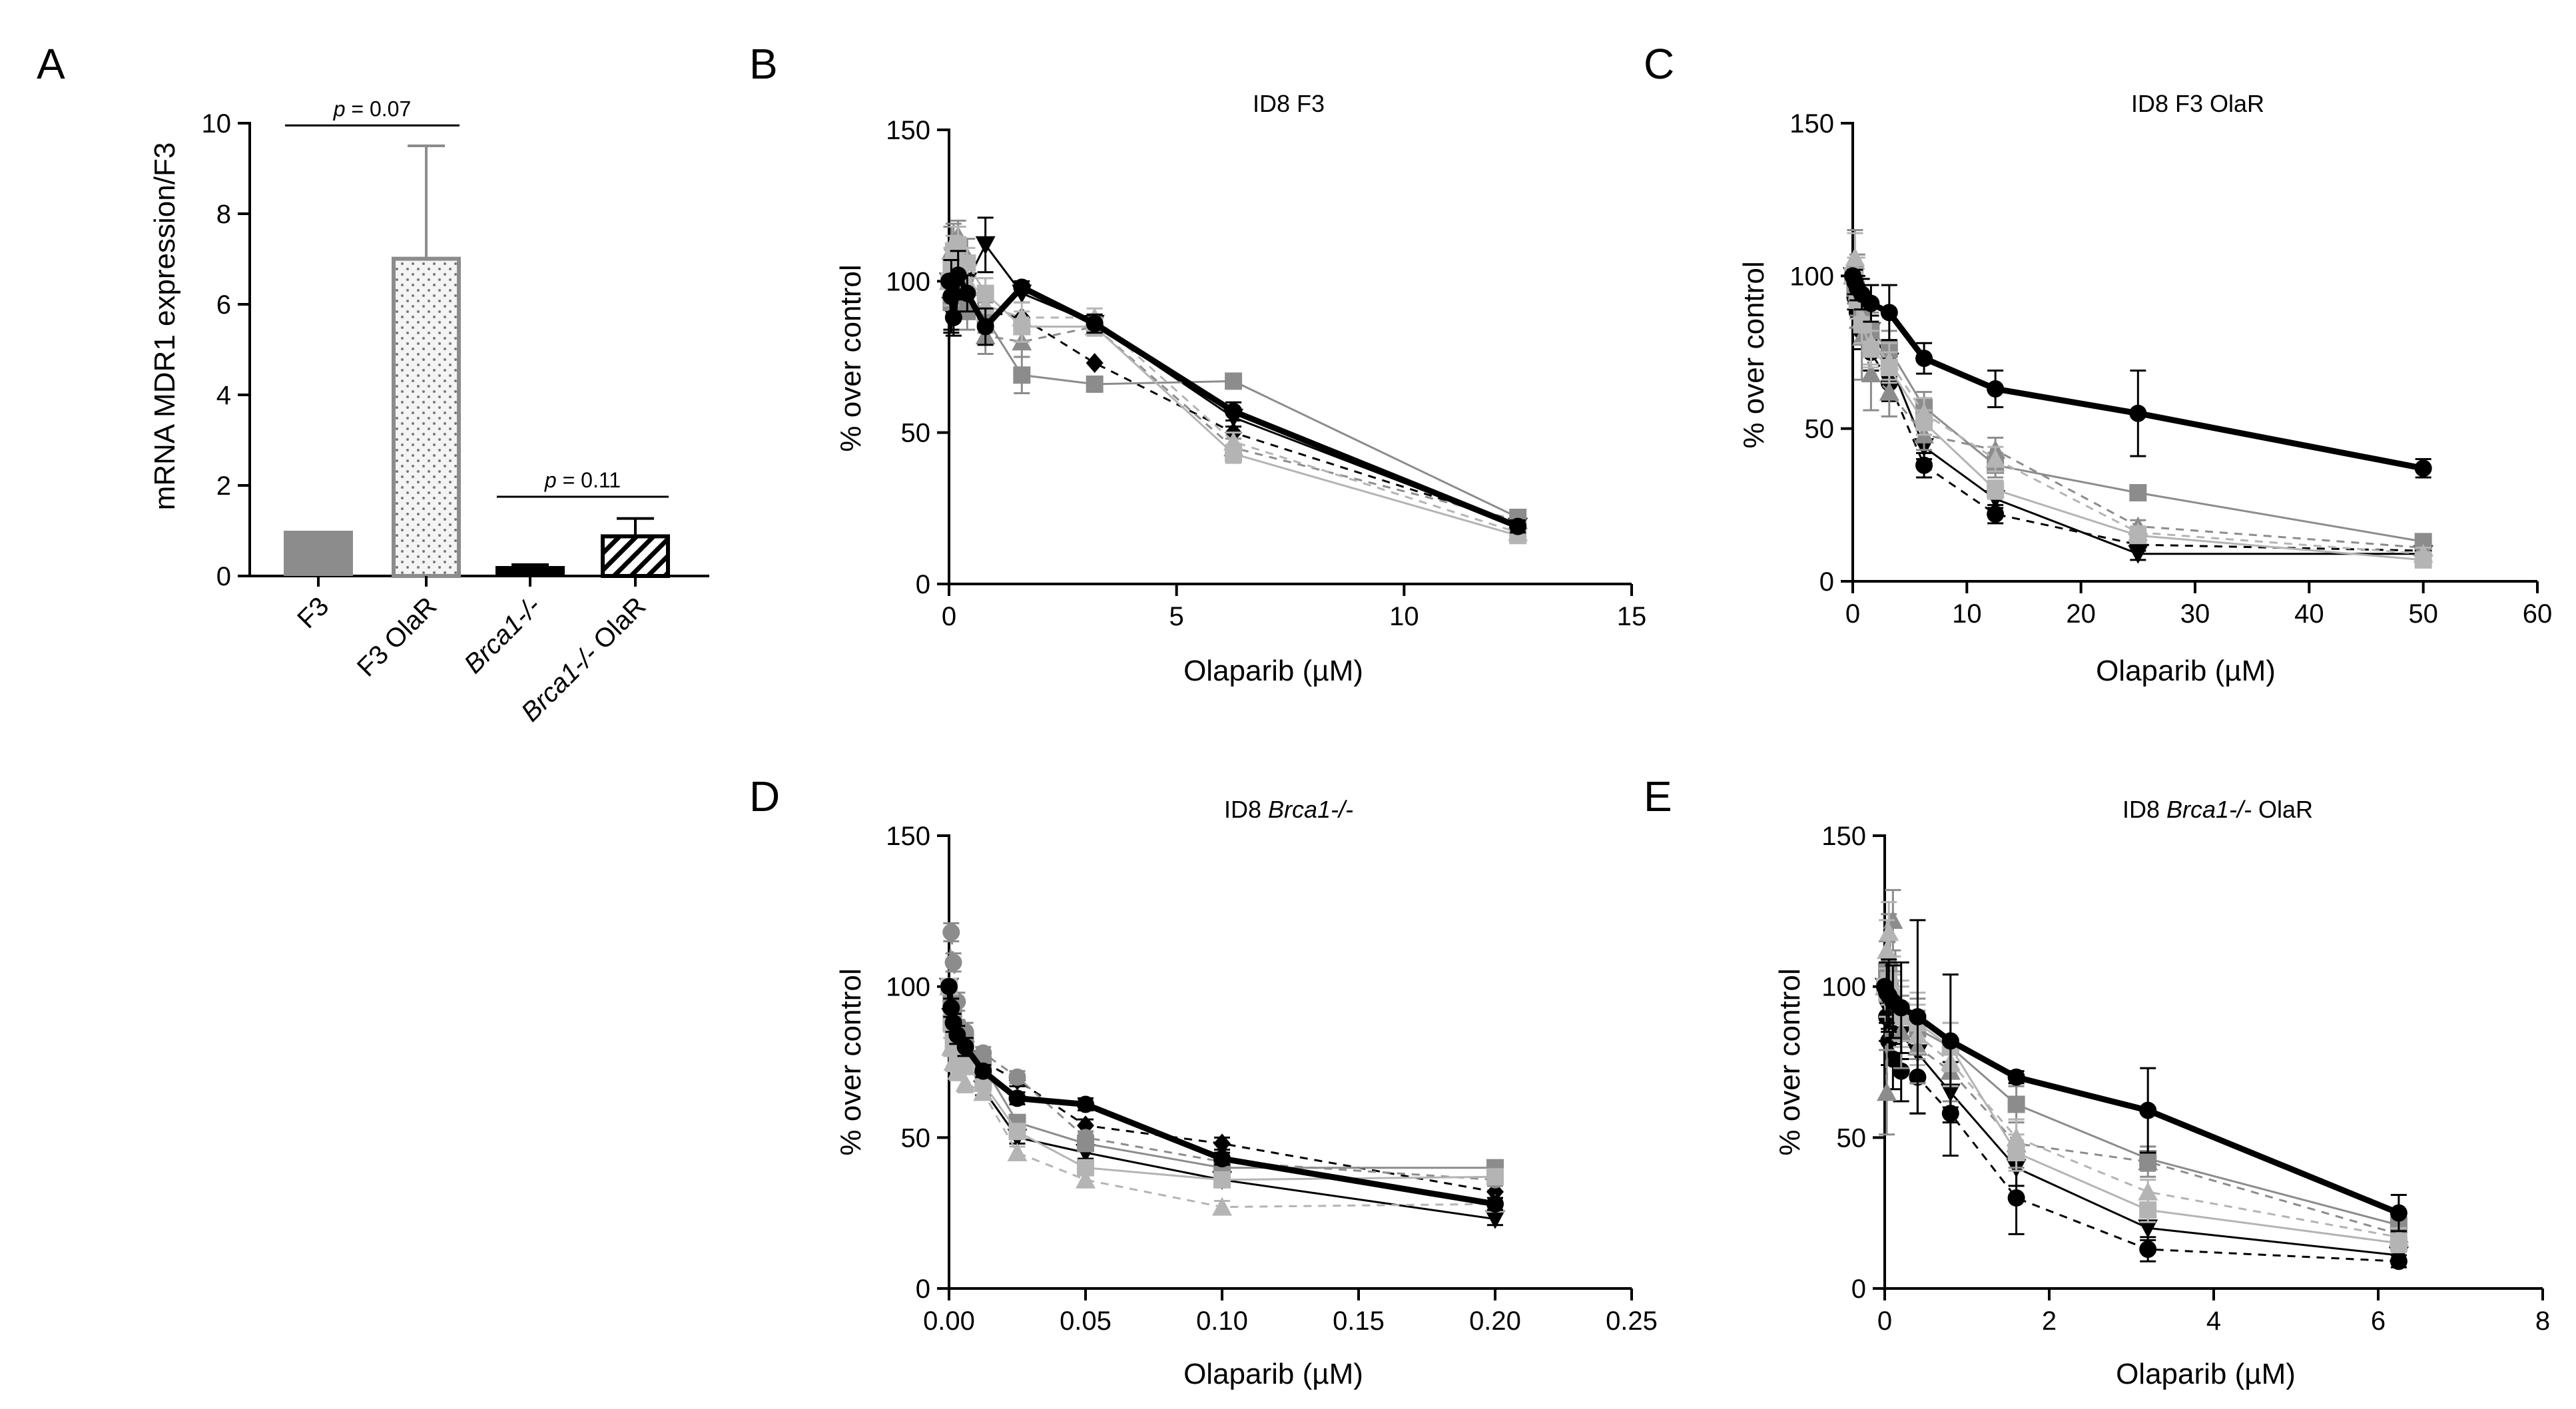 The width and height of the screenshot is (2576, 1409). What do you see at coordinates (530, 571) in the screenshot?
I see `panel-a-bar` at bounding box center [530, 571].